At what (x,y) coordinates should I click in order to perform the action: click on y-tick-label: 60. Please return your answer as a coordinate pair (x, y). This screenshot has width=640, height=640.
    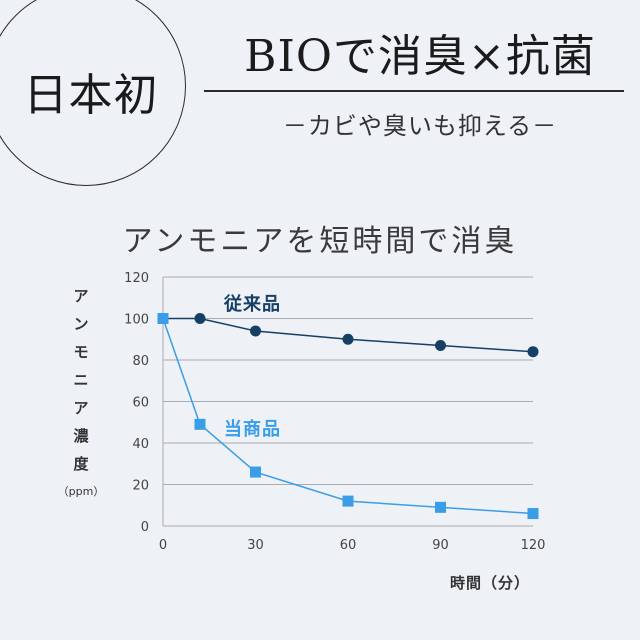
    Looking at the image, I should click on (140, 403).